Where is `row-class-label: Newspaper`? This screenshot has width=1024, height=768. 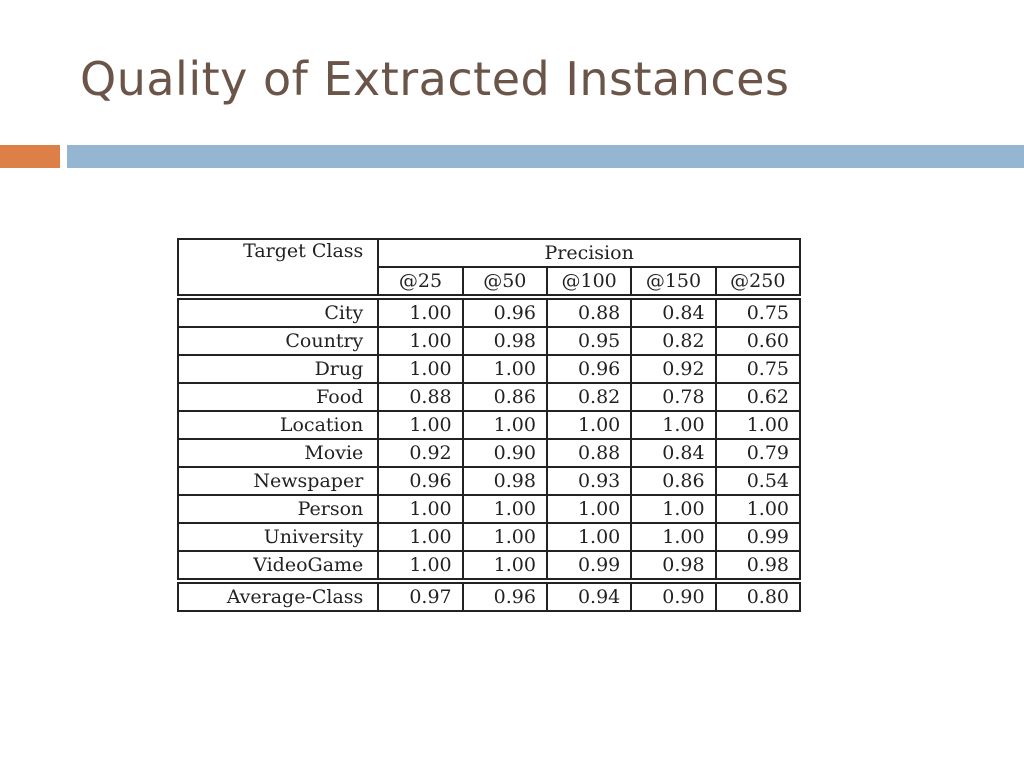
row-class-label: Newspaper is located at coordinates (278, 481).